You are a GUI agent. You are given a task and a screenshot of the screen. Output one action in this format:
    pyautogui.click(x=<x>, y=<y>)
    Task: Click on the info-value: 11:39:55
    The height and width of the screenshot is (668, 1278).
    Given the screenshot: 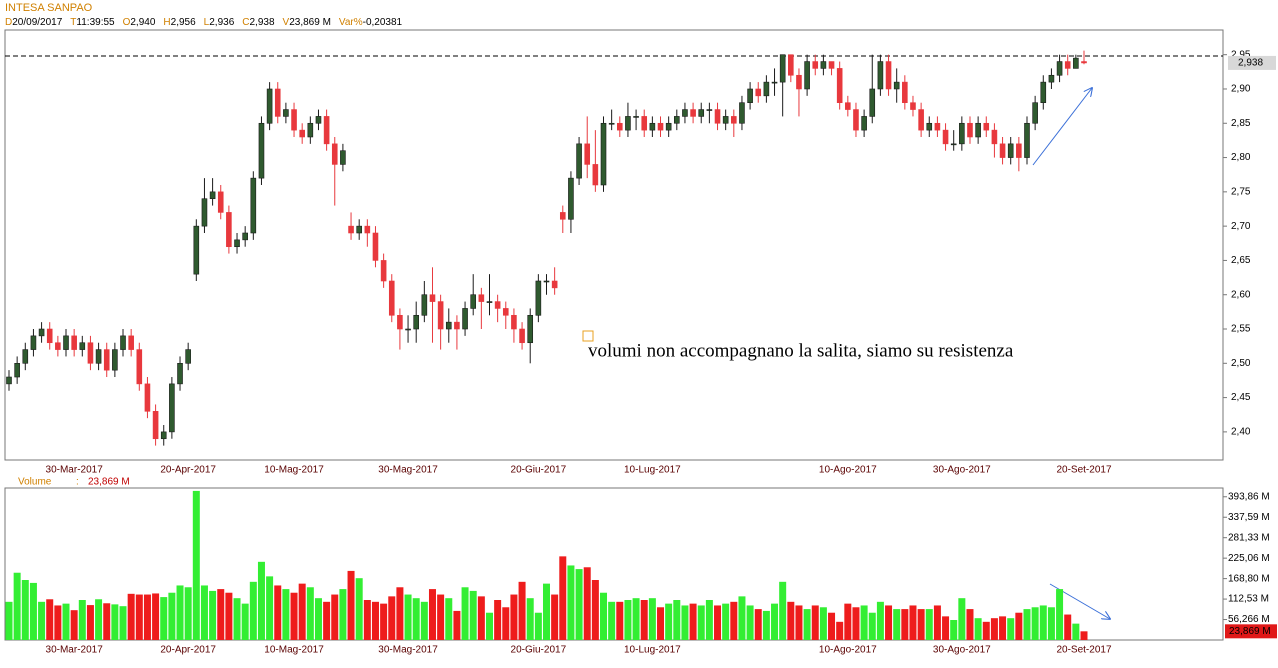 What is the action you would take?
    pyautogui.click(x=95, y=22)
    